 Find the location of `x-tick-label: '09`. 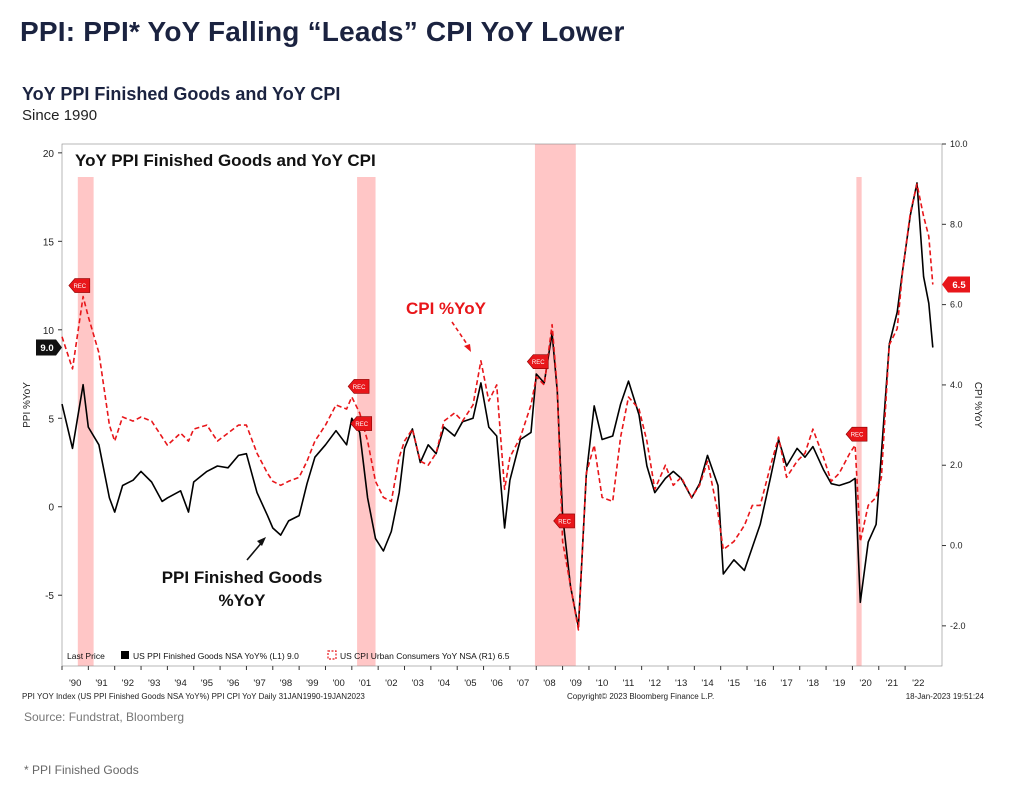

x-tick-label: '09 is located at coordinates (576, 683).